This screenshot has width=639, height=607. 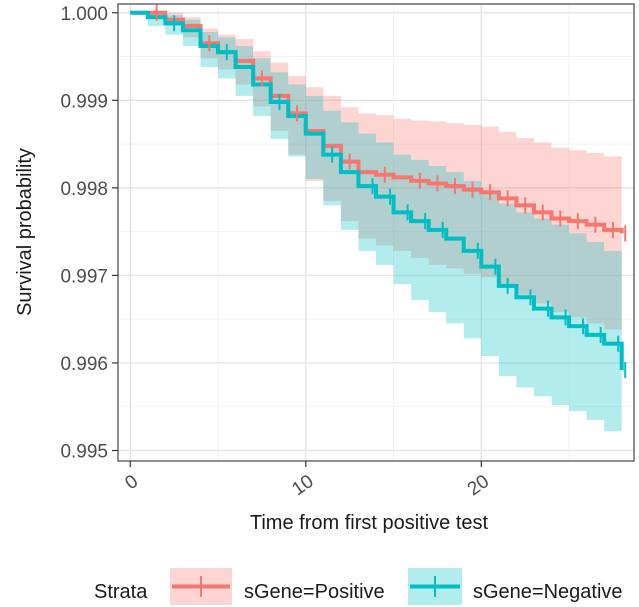 What do you see at coordinates (121, 592) in the screenshot?
I see `legend-title: Strata` at bounding box center [121, 592].